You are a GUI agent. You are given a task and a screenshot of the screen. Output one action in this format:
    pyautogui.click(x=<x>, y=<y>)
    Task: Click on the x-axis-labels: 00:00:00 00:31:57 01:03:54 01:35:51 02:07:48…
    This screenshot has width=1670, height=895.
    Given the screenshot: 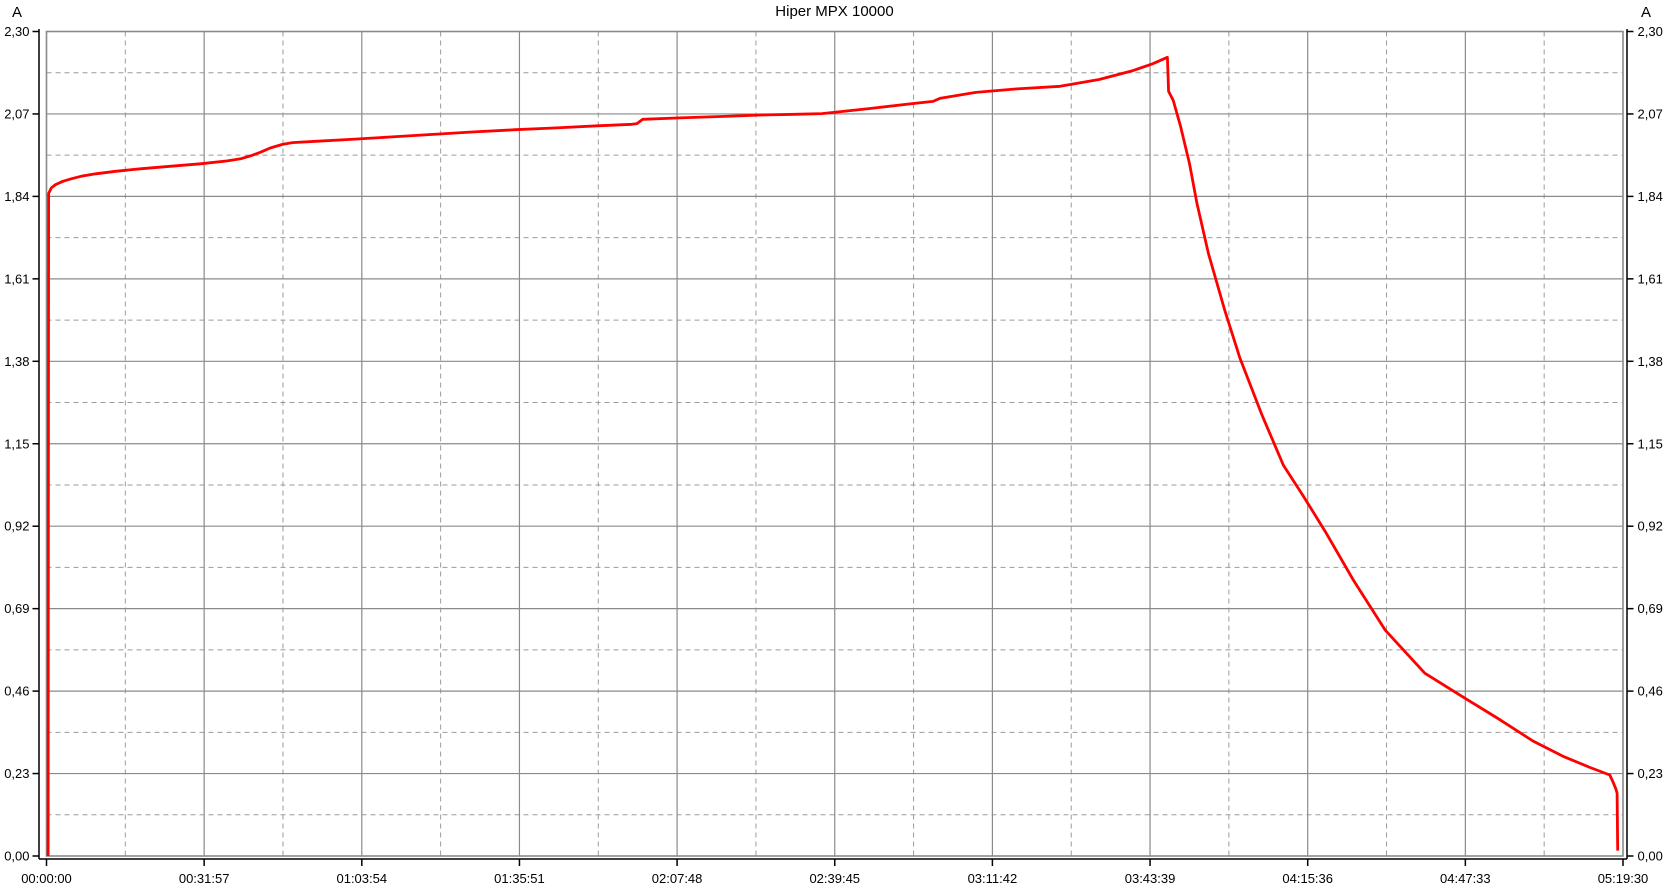 What is the action you would take?
    pyautogui.click(x=834, y=878)
    